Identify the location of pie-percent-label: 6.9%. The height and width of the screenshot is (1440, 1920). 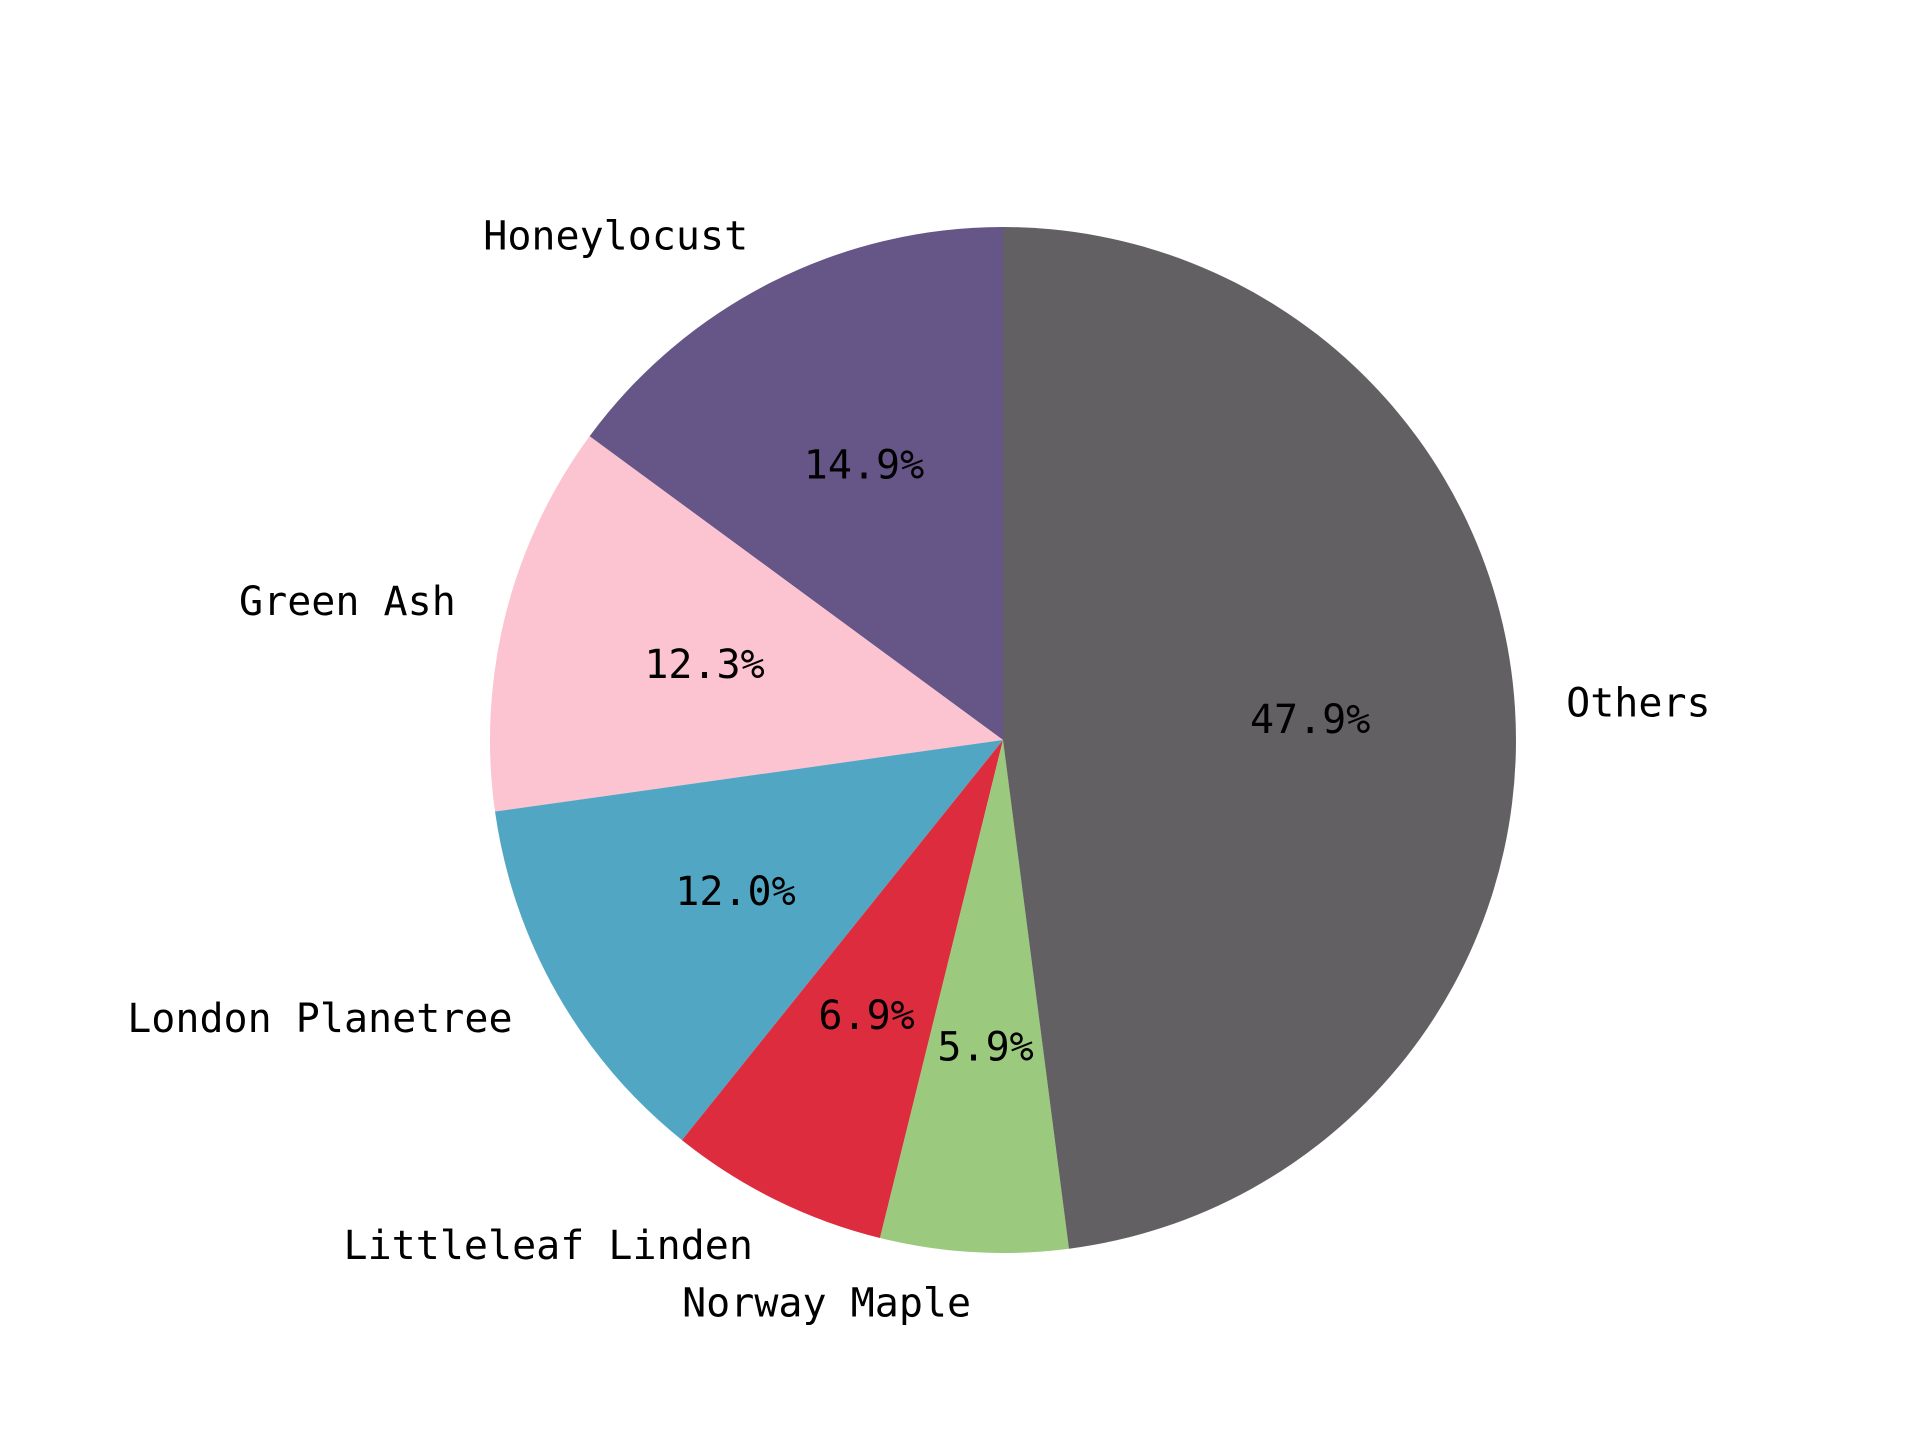
(866, 1016).